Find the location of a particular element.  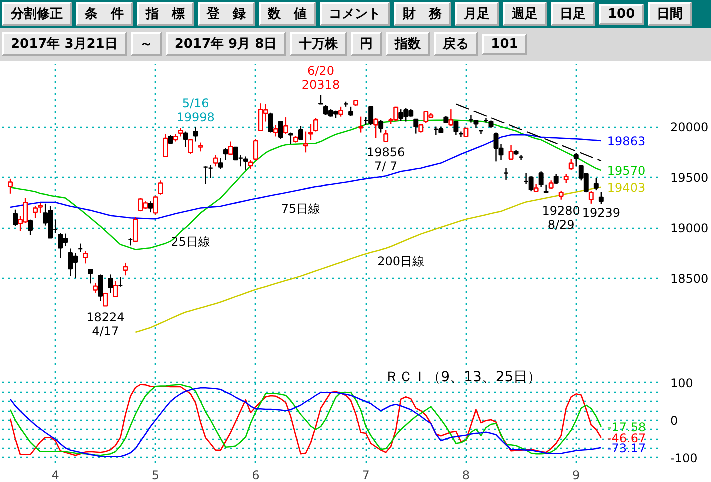

text: 100 is located at coordinates (621, 14).